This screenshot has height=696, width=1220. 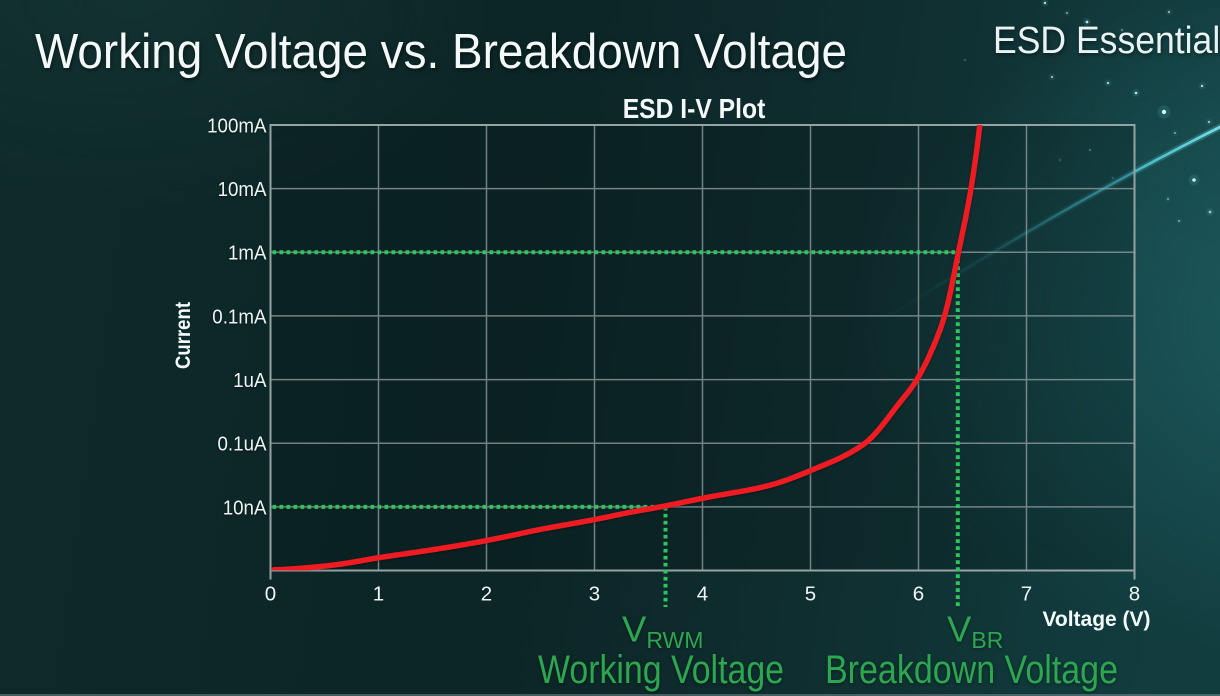 I want to click on svg-text: 1, so click(x=378, y=594).